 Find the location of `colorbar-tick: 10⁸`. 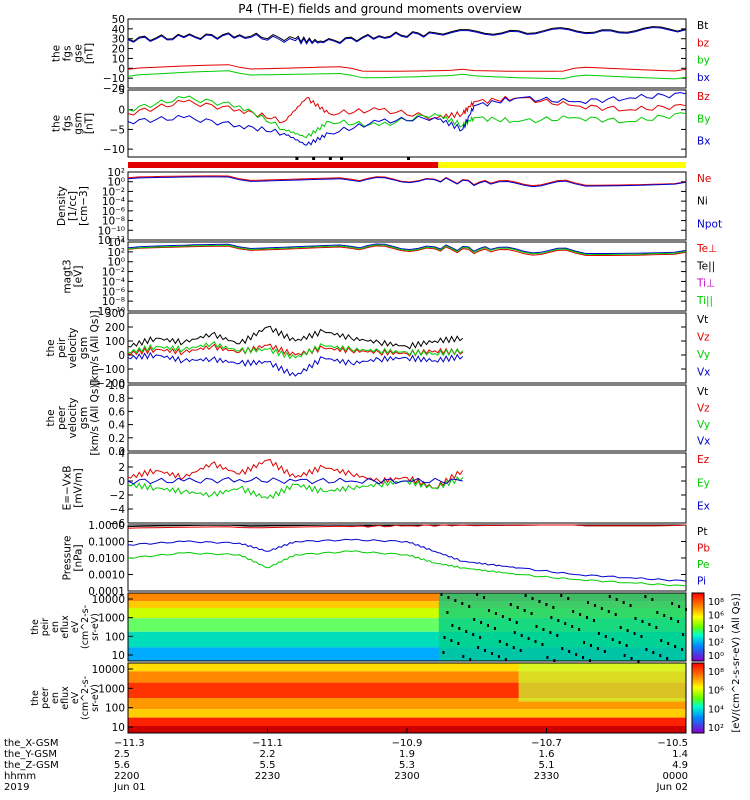

colorbar-tick: 10⁸ is located at coordinates (716, 602).